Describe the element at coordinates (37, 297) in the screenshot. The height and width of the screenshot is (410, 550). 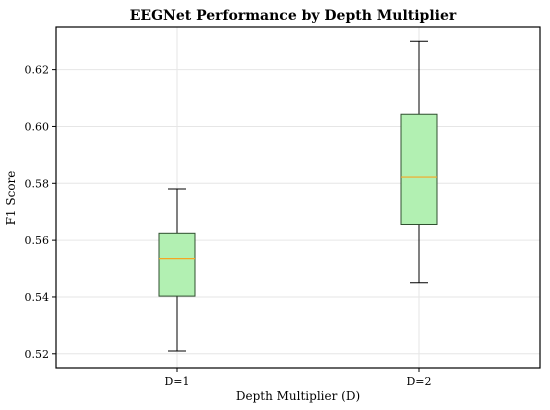
I see `y-tick-label: 0.54` at that location.